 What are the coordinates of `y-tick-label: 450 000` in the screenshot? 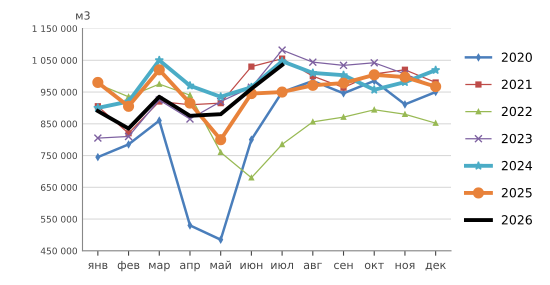 It's located at (59, 251).